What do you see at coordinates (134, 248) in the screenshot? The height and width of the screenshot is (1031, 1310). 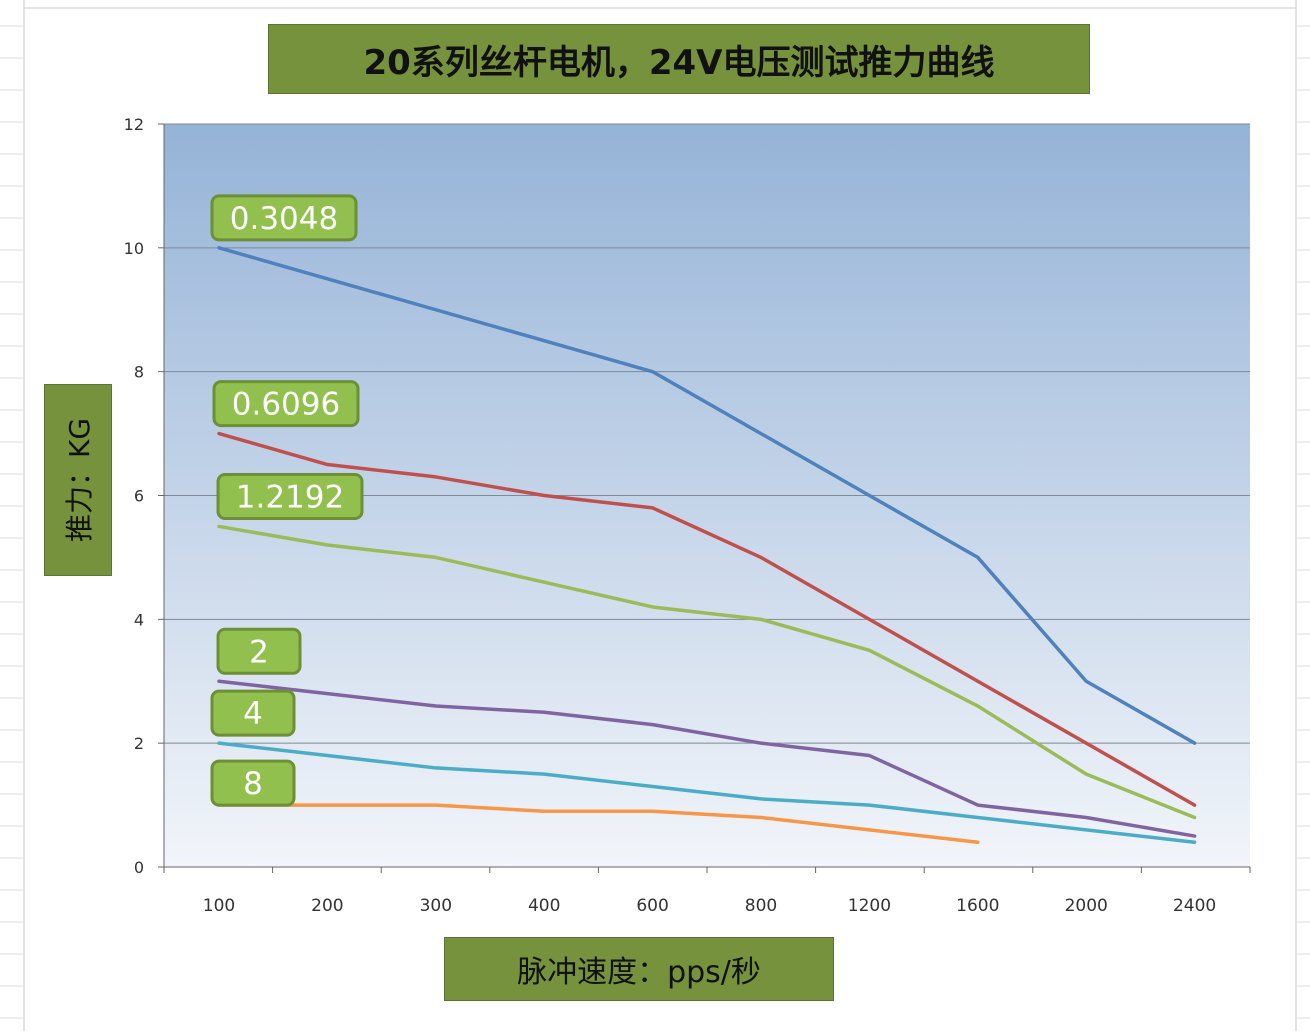 I see `y-tick-label: 10` at bounding box center [134, 248].